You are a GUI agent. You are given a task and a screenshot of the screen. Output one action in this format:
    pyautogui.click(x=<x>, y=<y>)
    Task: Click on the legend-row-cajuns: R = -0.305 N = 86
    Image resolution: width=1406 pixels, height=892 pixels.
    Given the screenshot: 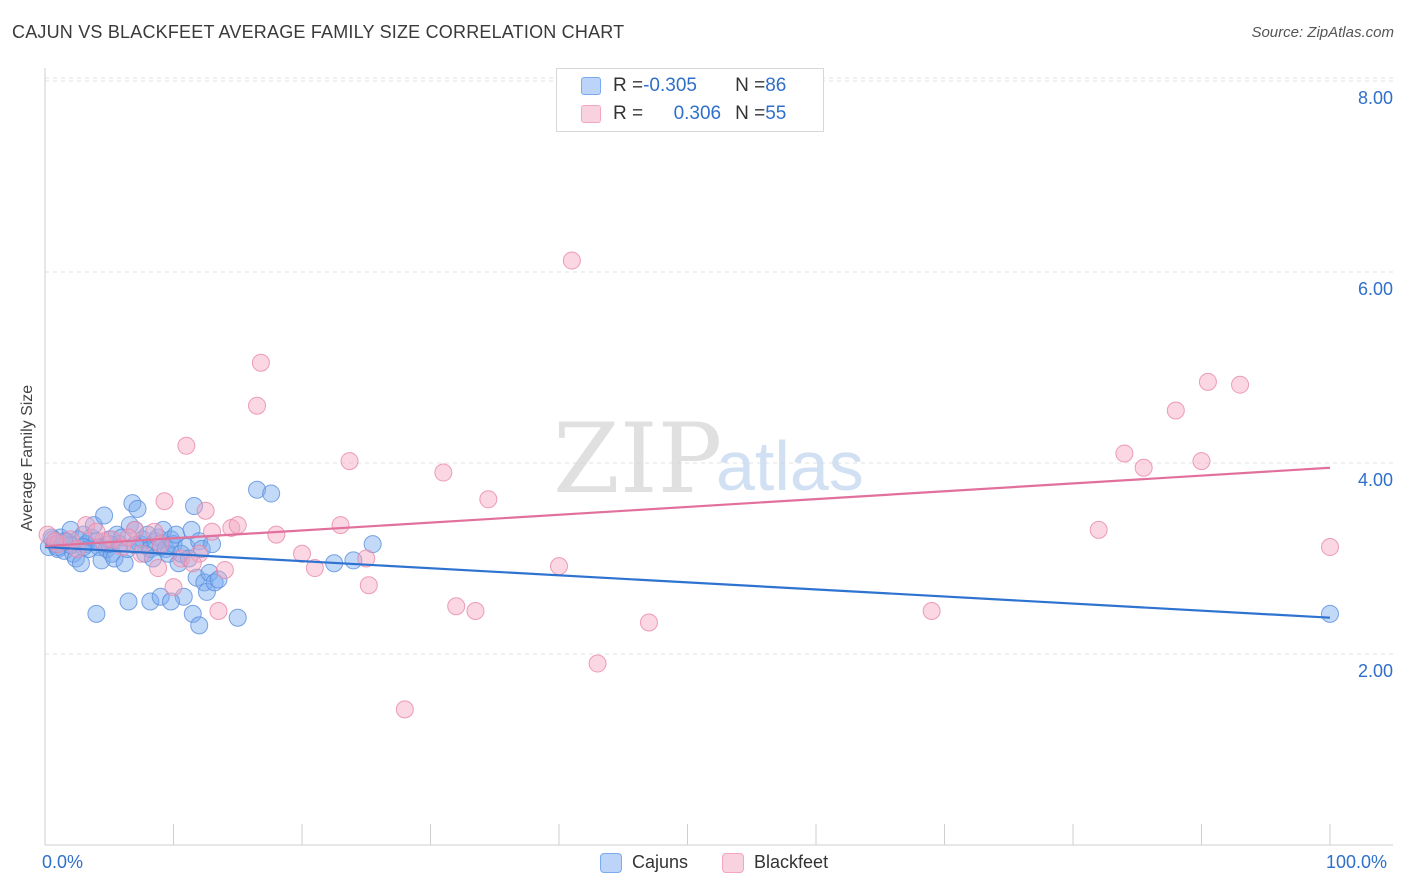 What is the action you would take?
    pyautogui.click(x=683, y=86)
    